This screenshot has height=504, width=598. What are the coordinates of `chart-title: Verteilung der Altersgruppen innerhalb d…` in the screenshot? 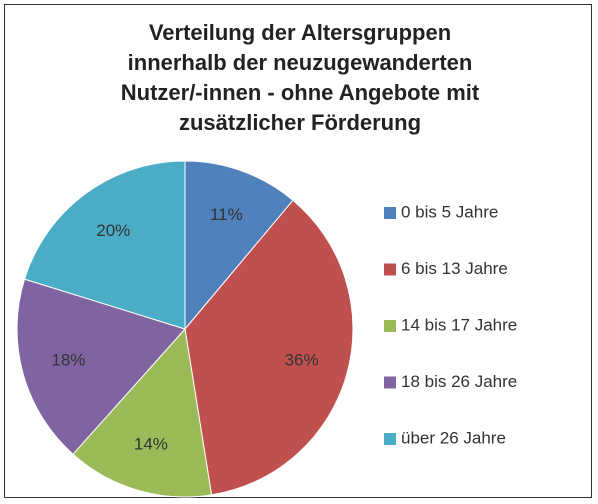 It's located at (300, 77).